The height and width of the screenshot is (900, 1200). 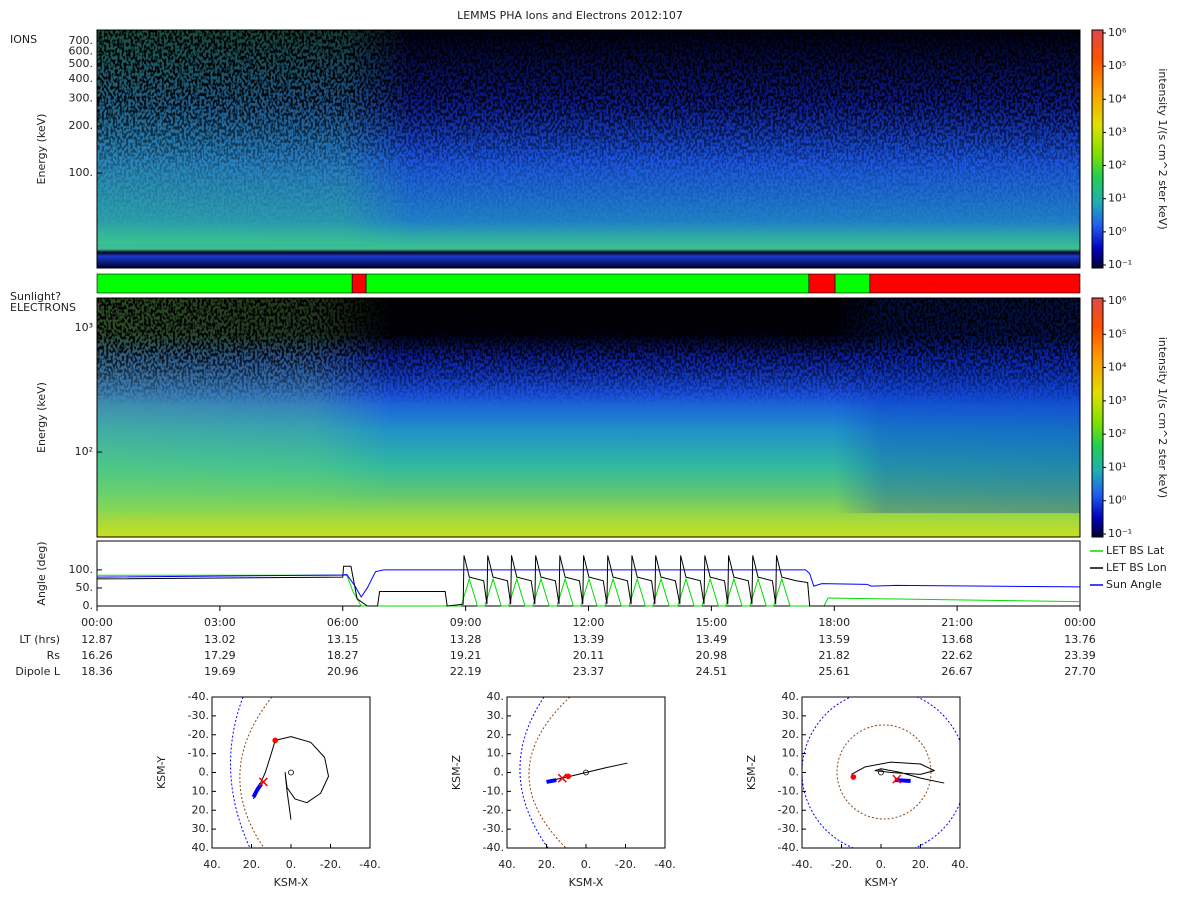 I want to click on ephemeris-label: Rs, so click(x=54, y=655).